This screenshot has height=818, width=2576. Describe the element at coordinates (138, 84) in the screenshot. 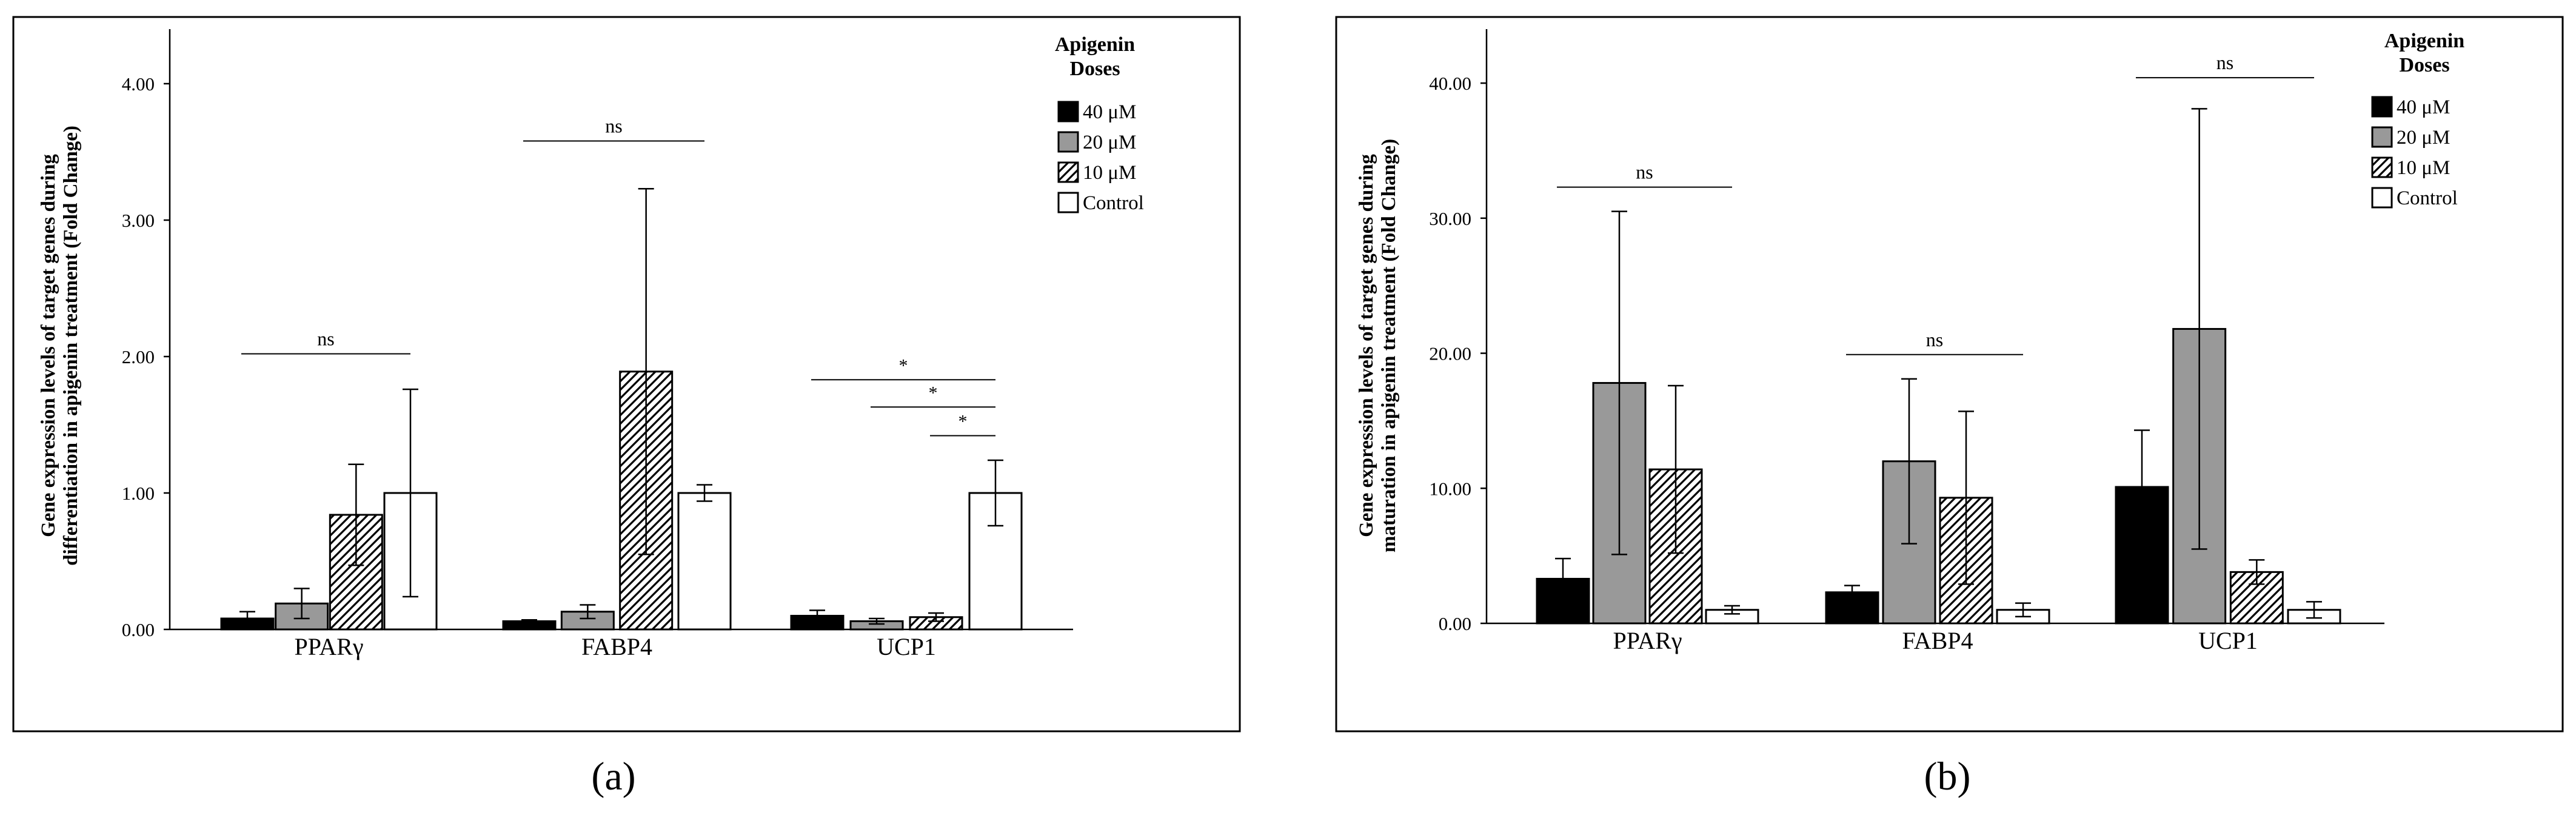

I see `y-tick-label: 4.00` at that location.